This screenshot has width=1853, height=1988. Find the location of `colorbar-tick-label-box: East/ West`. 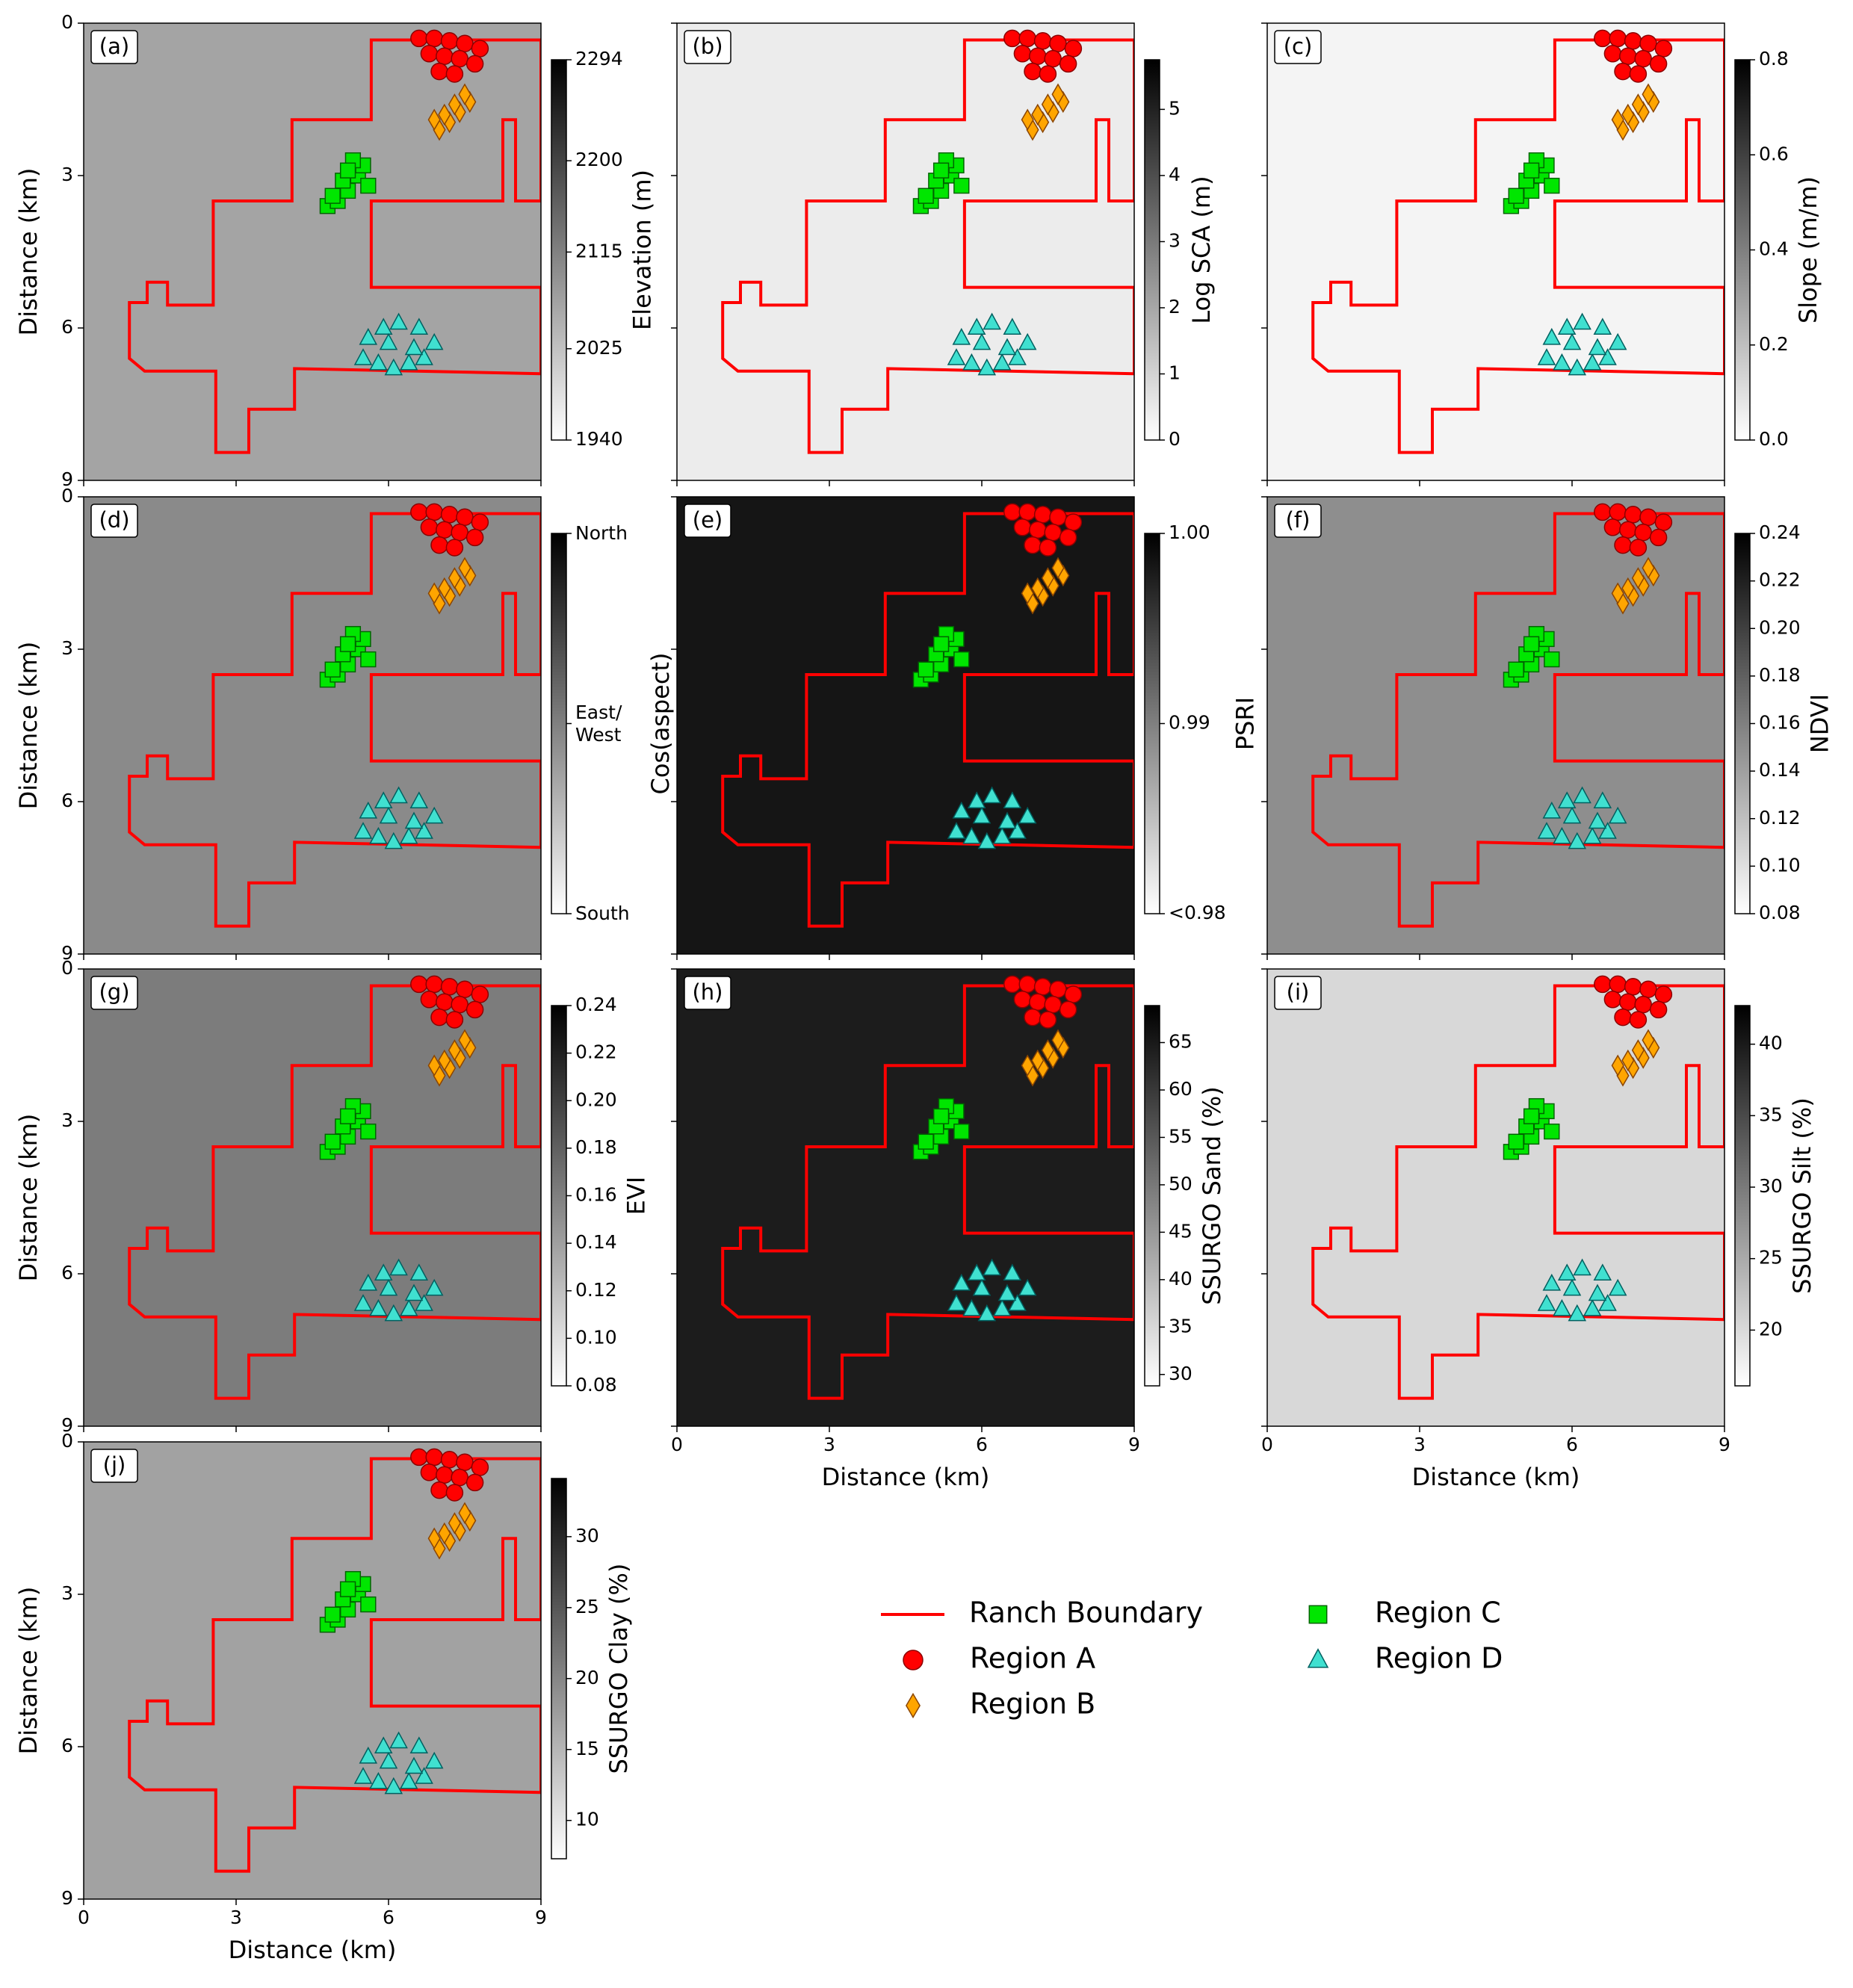

colorbar-tick-label-box: East/ West is located at coordinates (598, 724).